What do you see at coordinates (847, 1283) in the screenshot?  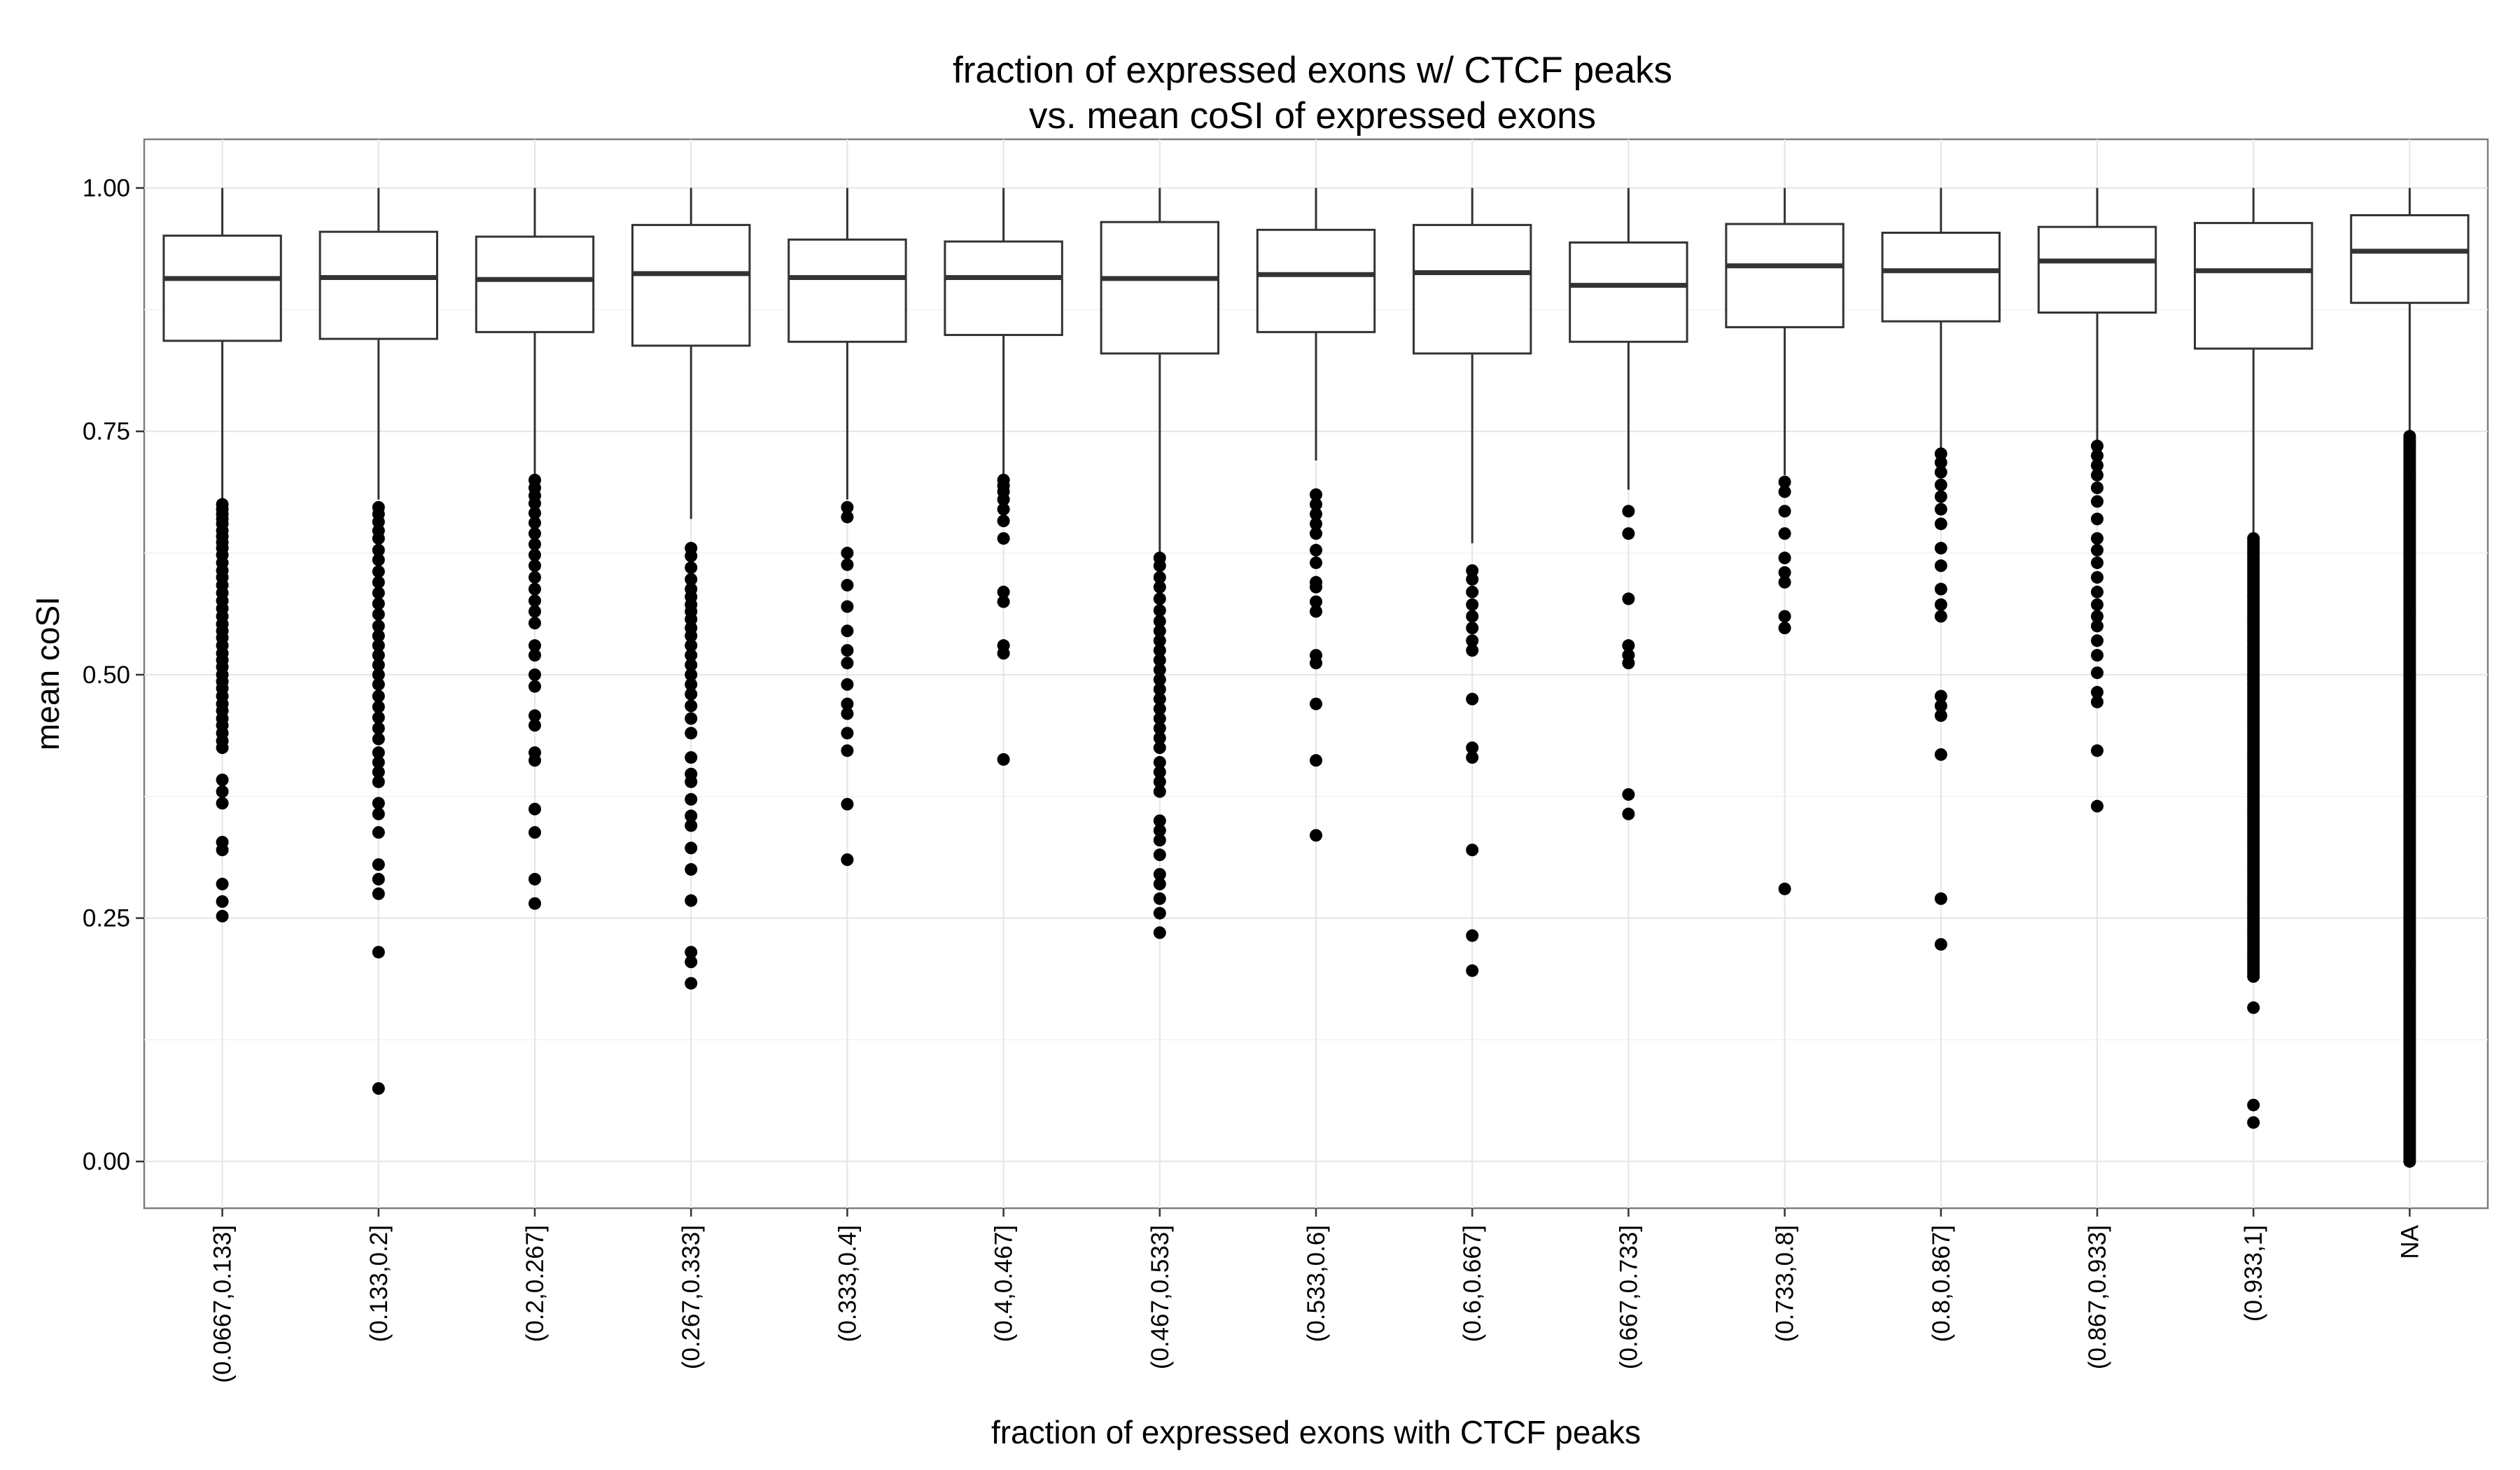 I see `x-tick-label: (0.333,0.4]` at bounding box center [847, 1283].